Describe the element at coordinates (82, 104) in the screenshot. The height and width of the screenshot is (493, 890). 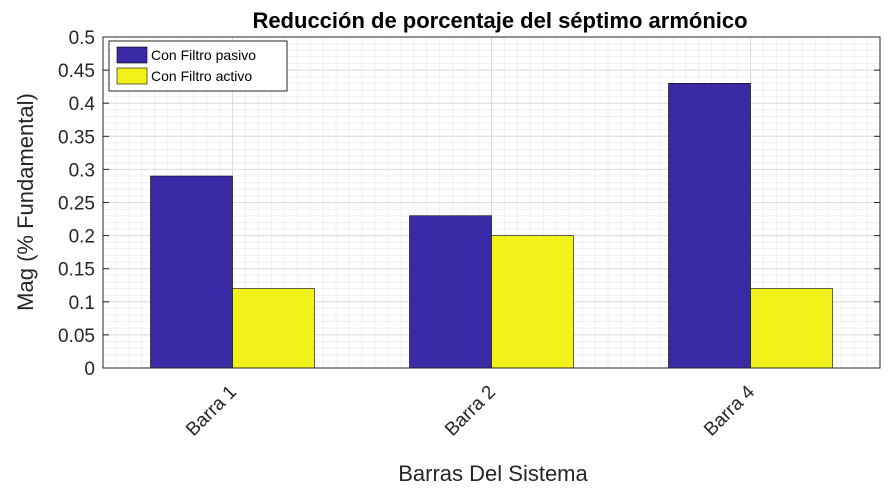
I see `y-tick-label: 0.4` at that location.